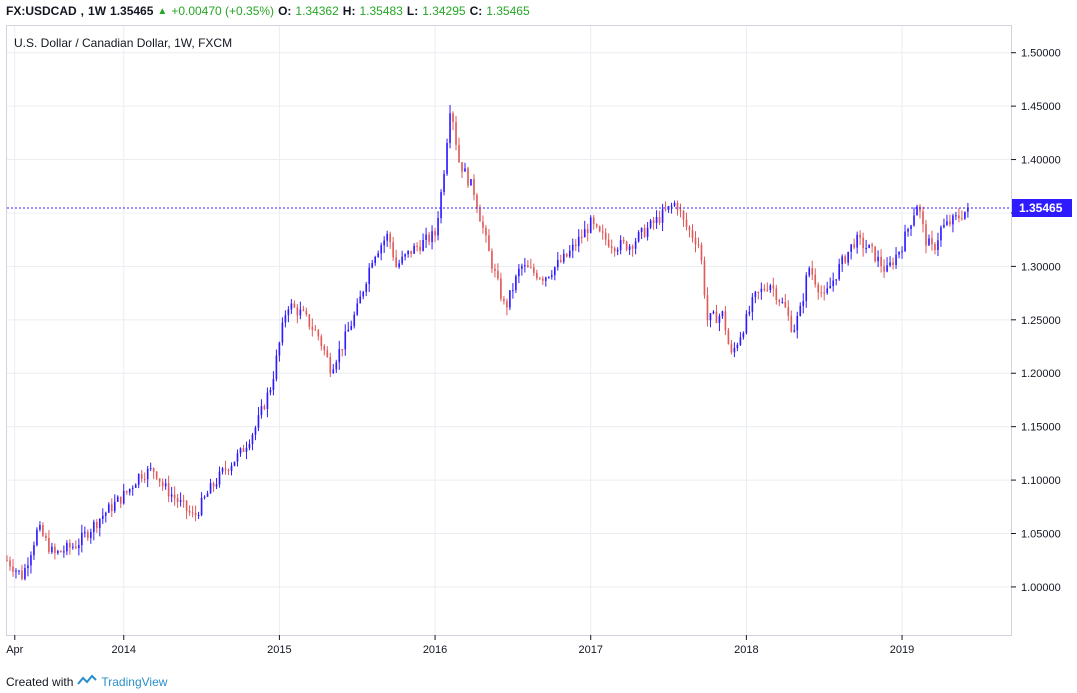  I want to click on time-axis: Apr 2014 2015 2016 2017 2018 2019, so click(460, 645).